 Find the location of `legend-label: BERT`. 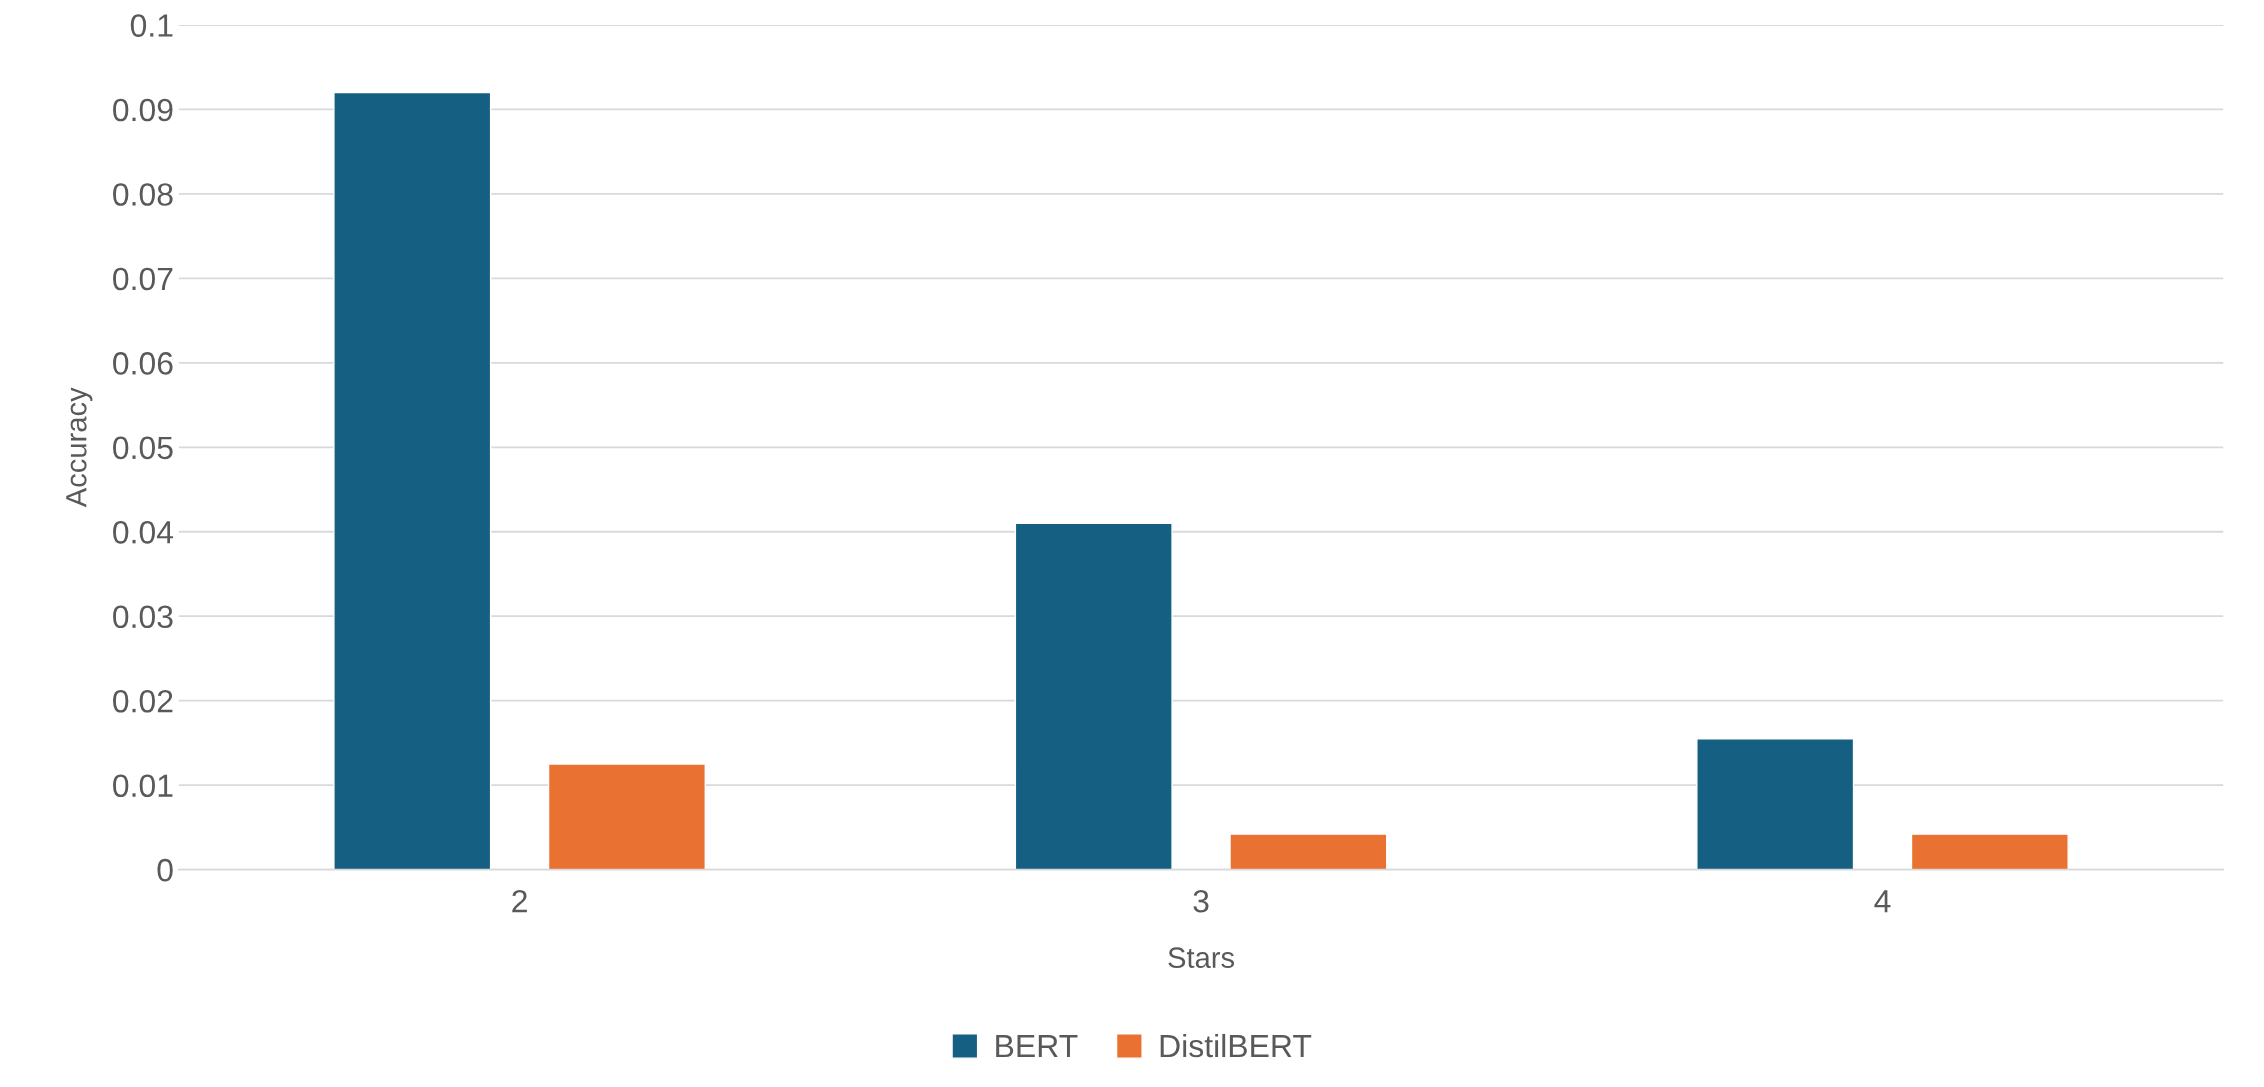

legend-label: BERT is located at coordinates (1037, 1046).